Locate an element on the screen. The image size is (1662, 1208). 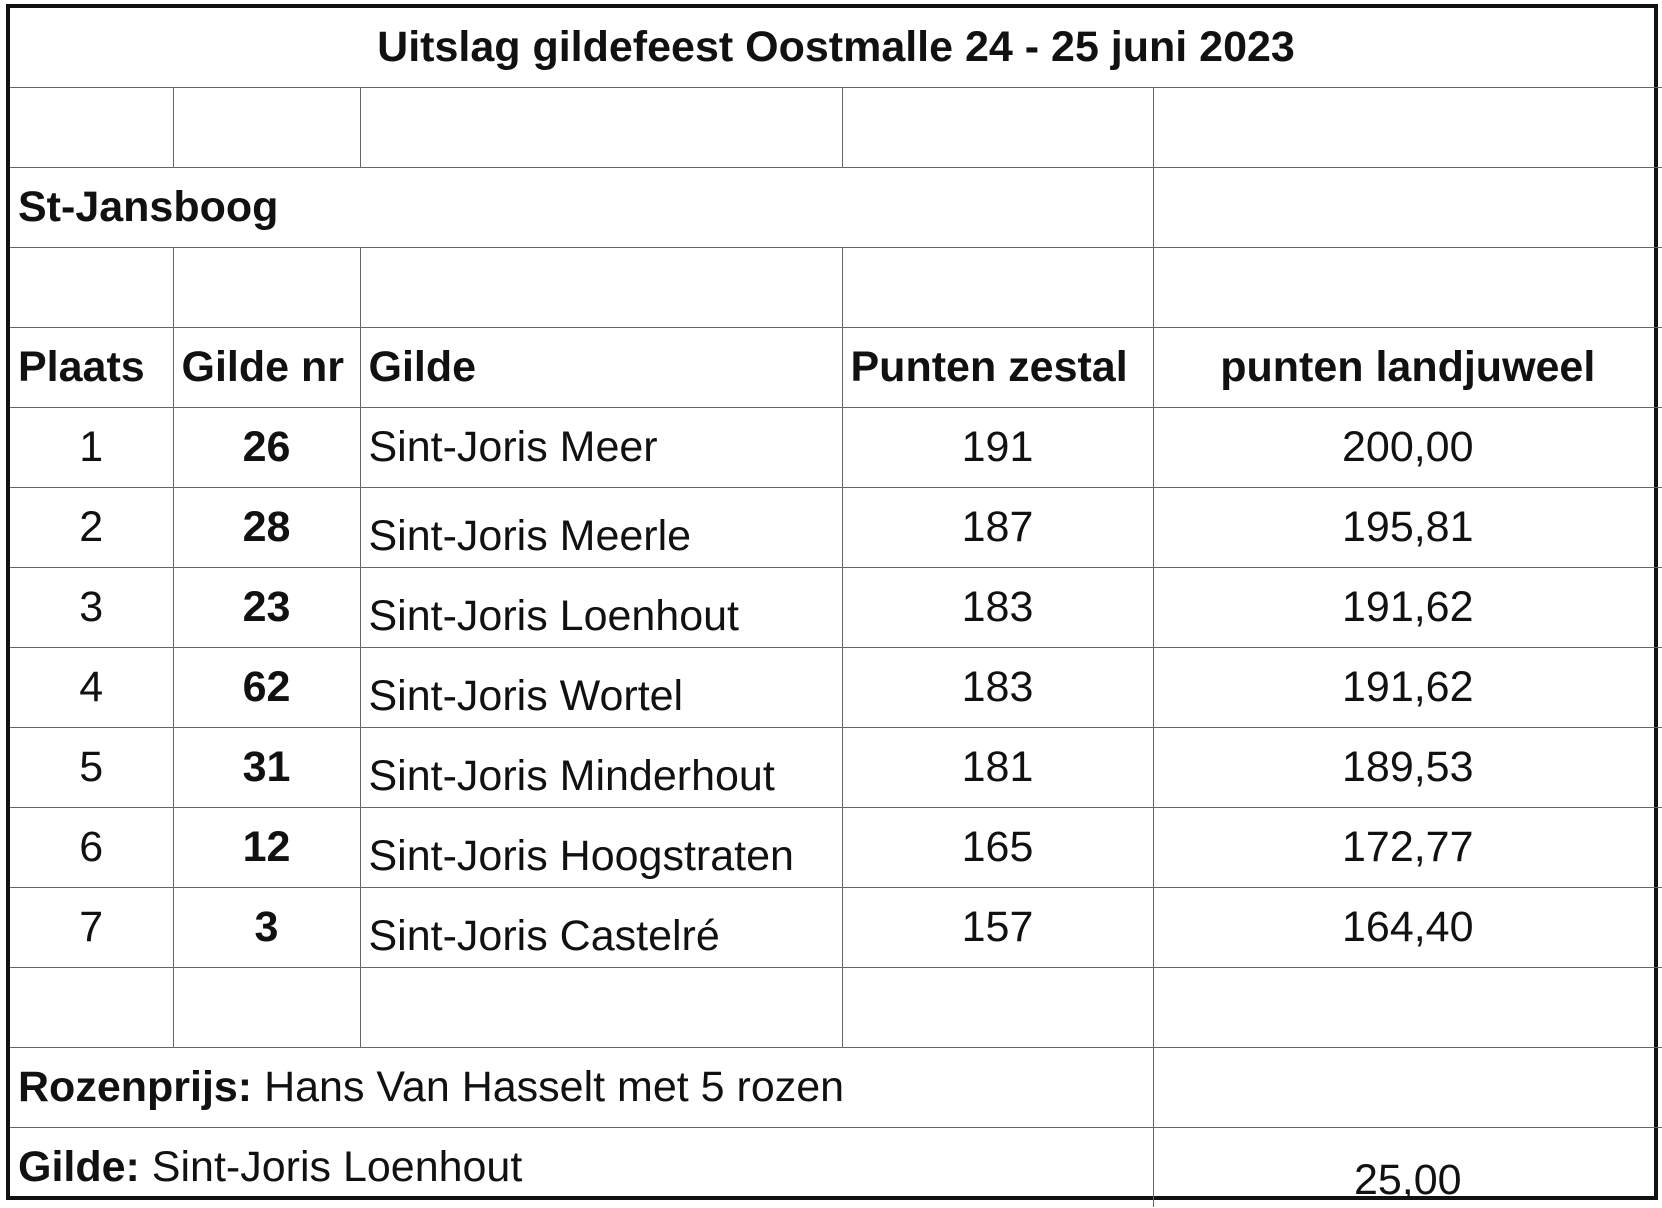
cell-gilde: Sint-Joris Meer is located at coordinates (601, 447).